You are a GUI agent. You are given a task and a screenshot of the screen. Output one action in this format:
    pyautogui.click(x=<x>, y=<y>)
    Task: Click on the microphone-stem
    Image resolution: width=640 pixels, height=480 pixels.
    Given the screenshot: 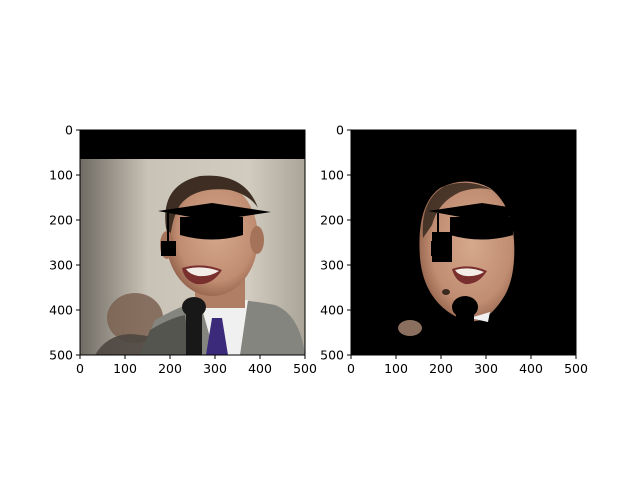 What is the action you would take?
    pyautogui.click(x=194, y=331)
    